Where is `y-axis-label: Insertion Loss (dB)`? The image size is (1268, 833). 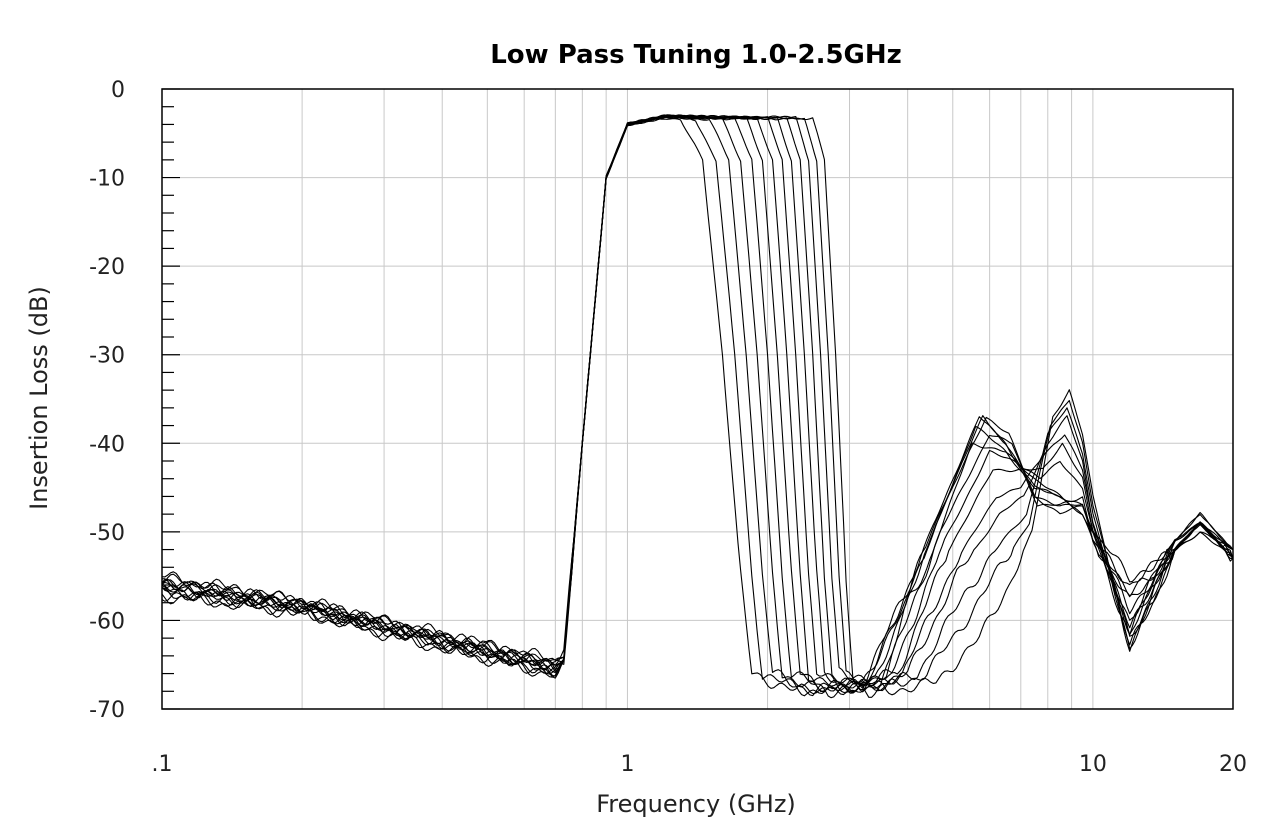 y-axis-label: Insertion Loss (dB) is located at coordinates (39, 398).